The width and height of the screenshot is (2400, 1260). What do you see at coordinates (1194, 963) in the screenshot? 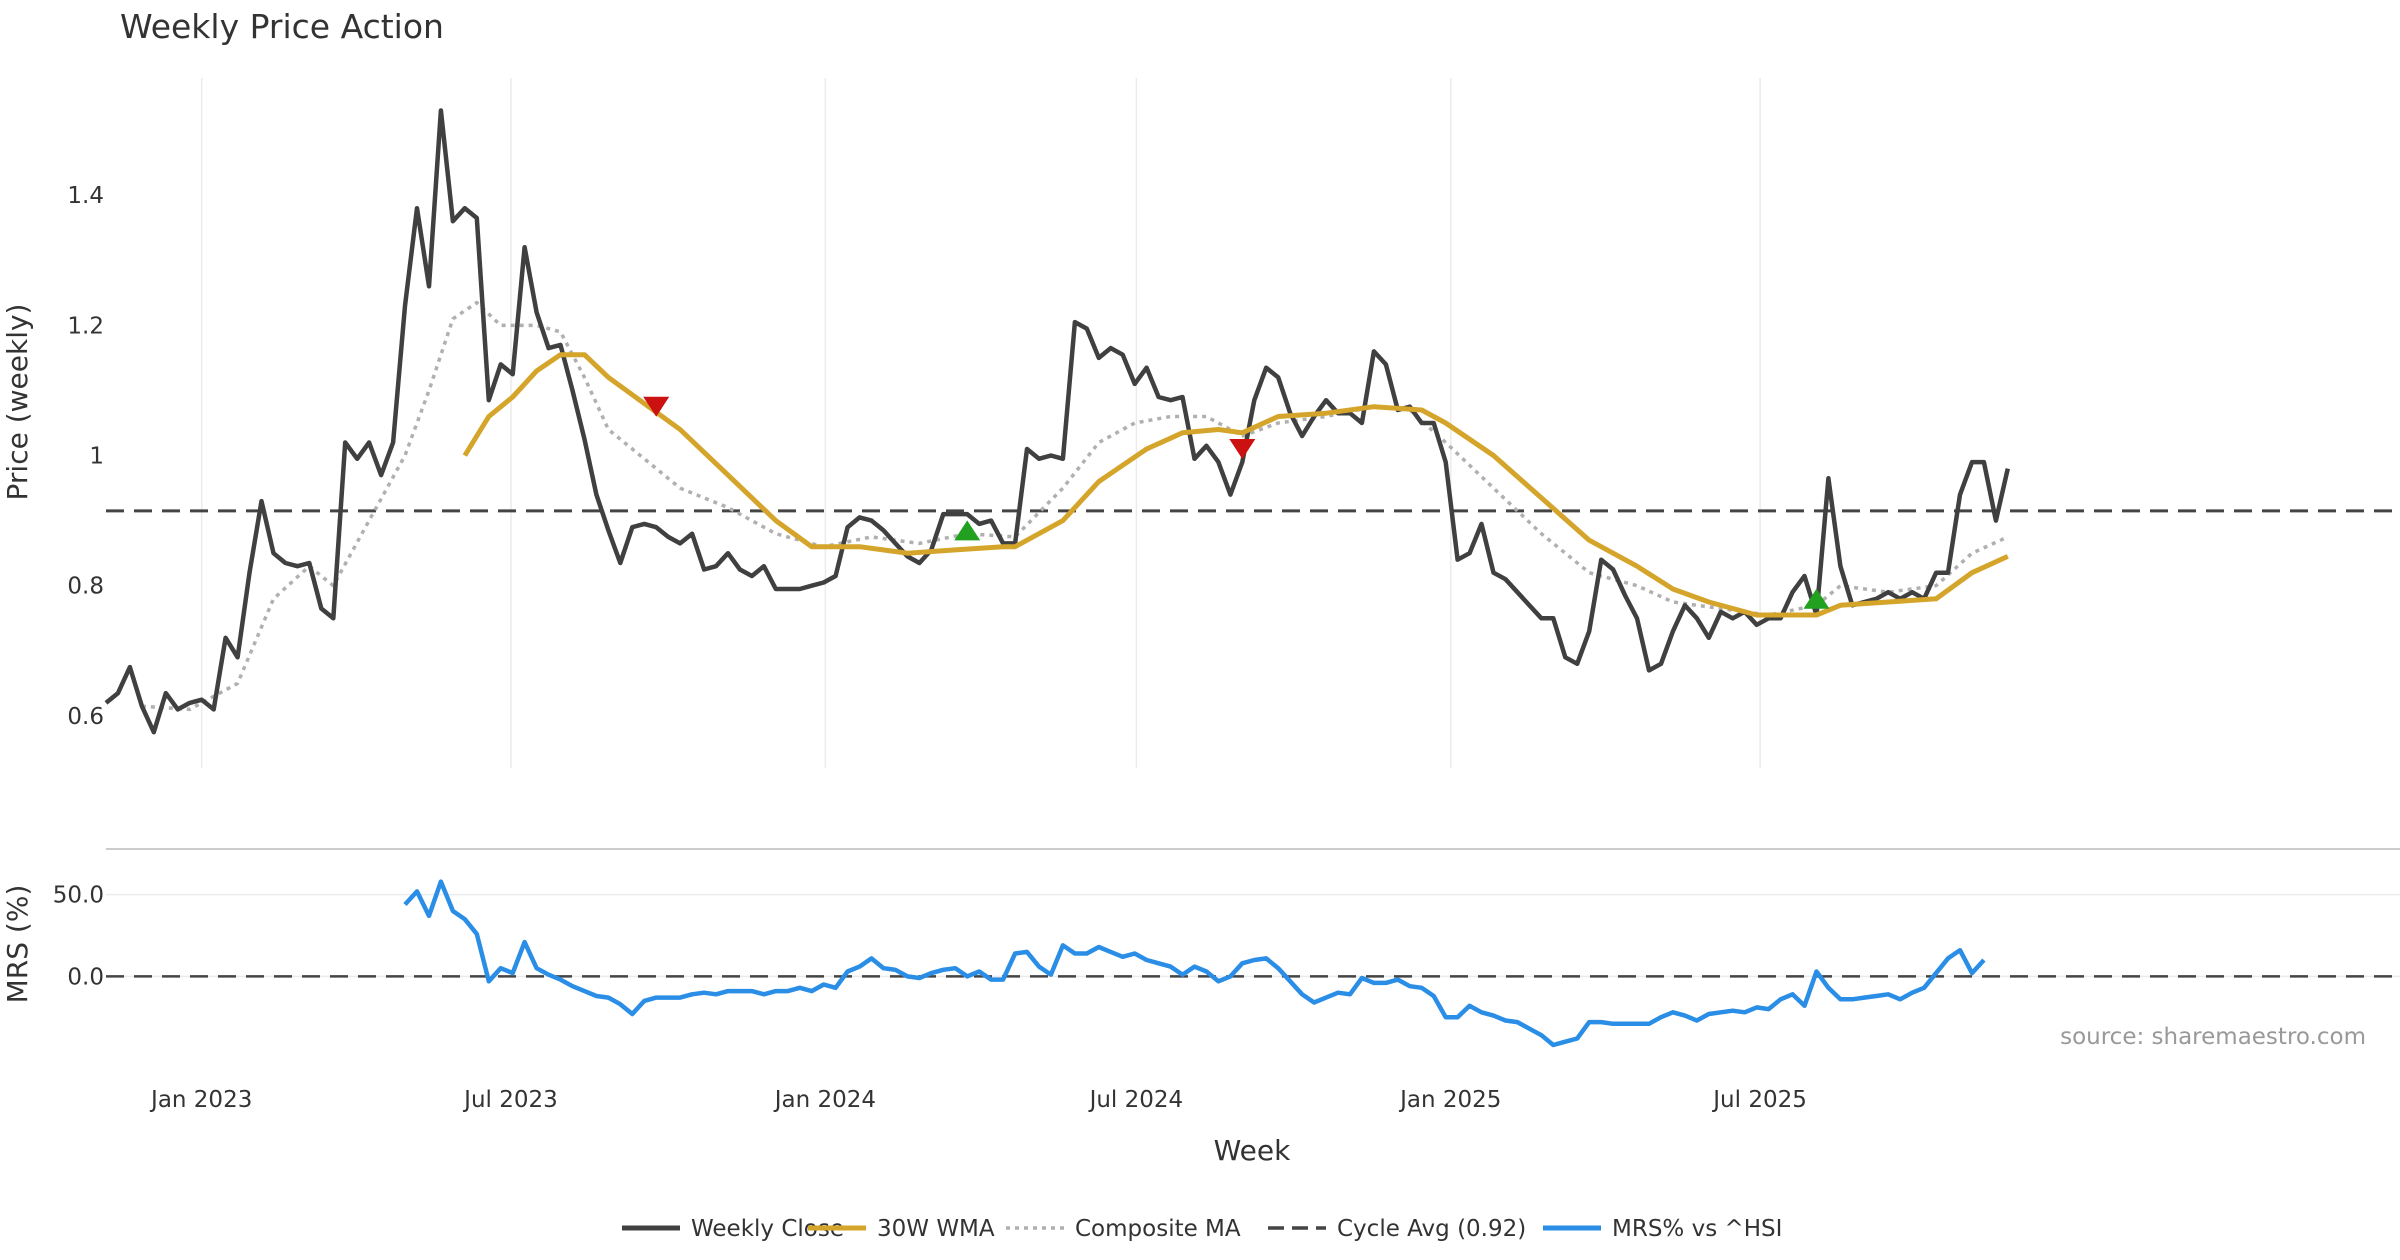
I see `mrs-line` at bounding box center [1194, 963].